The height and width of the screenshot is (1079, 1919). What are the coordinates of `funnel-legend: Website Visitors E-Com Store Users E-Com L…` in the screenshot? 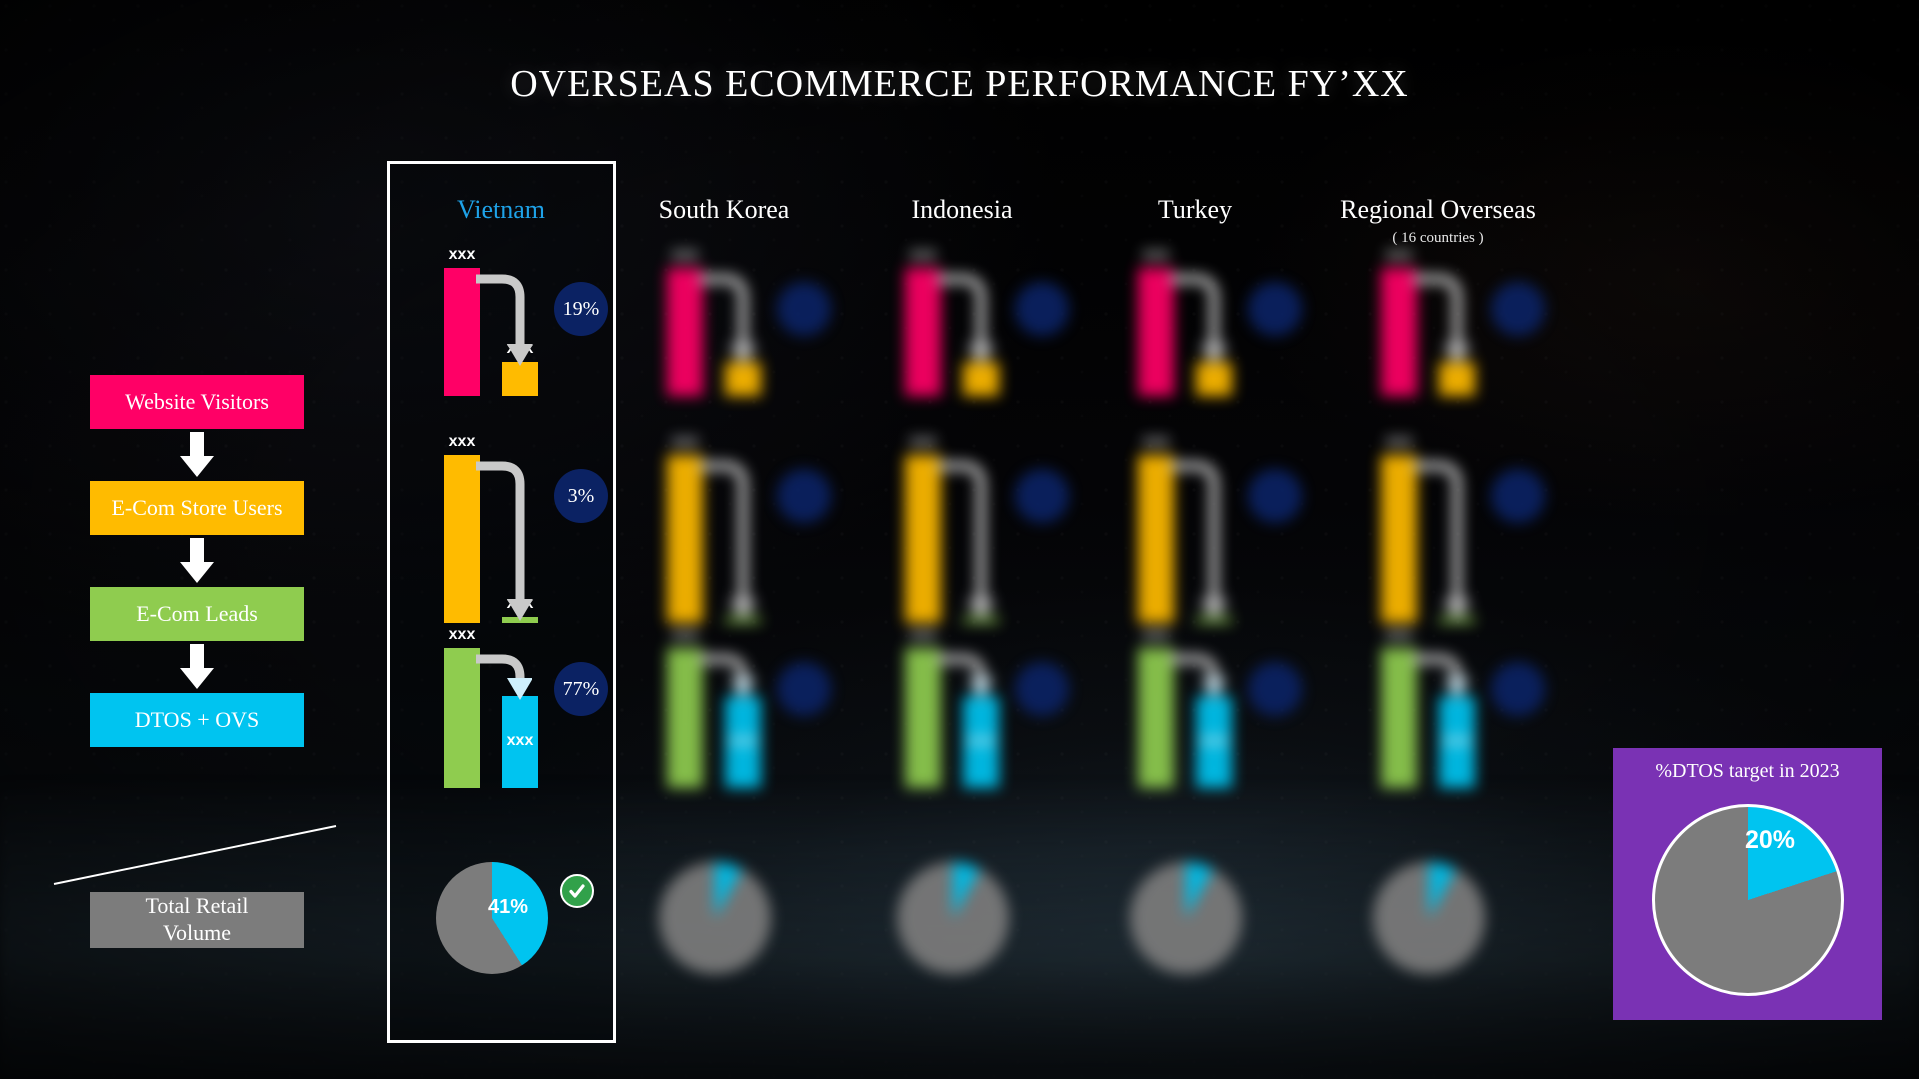 It's located at (197, 561).